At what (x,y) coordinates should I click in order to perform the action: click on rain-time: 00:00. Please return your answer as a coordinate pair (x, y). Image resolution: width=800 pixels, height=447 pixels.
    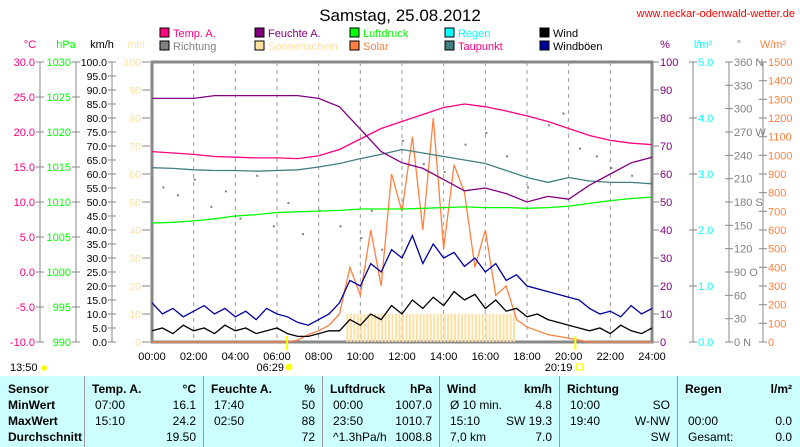
    Looking at the image, I should click on (703, 421).